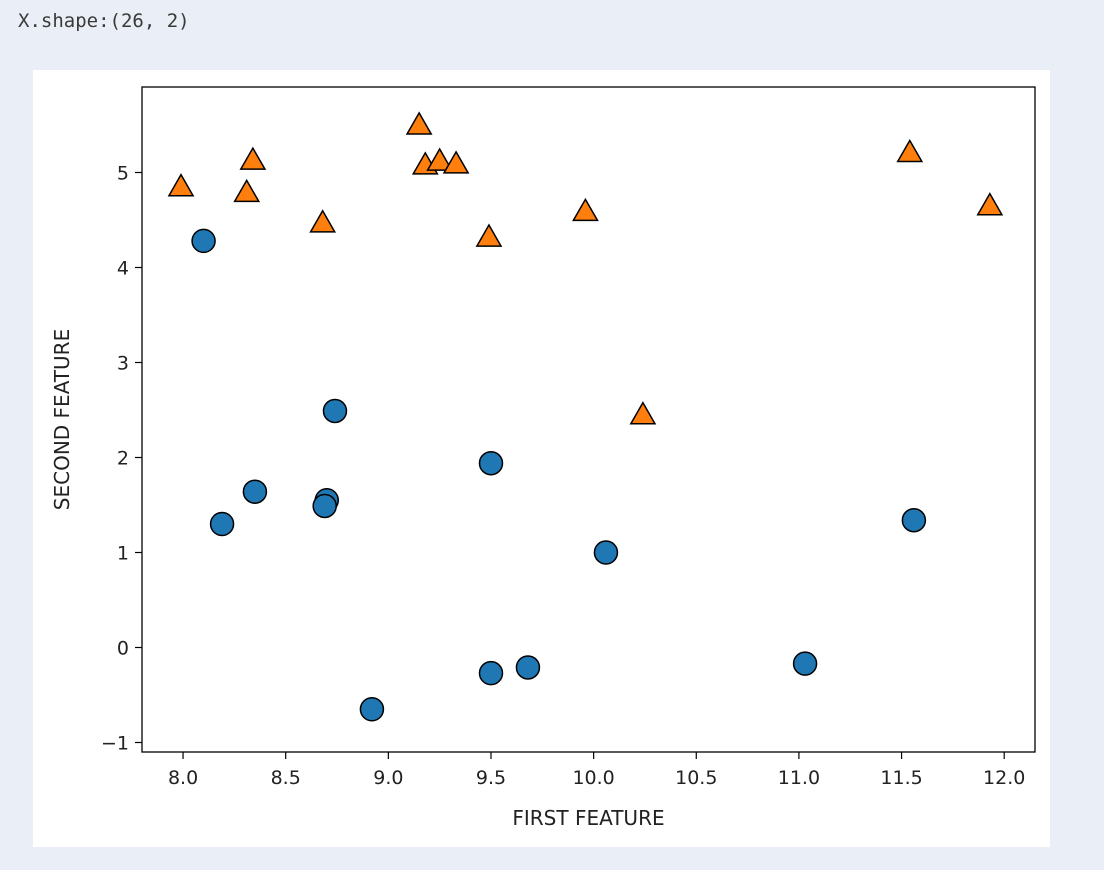  I want to click on x-tick-label: 8.0, so click(183, 778).